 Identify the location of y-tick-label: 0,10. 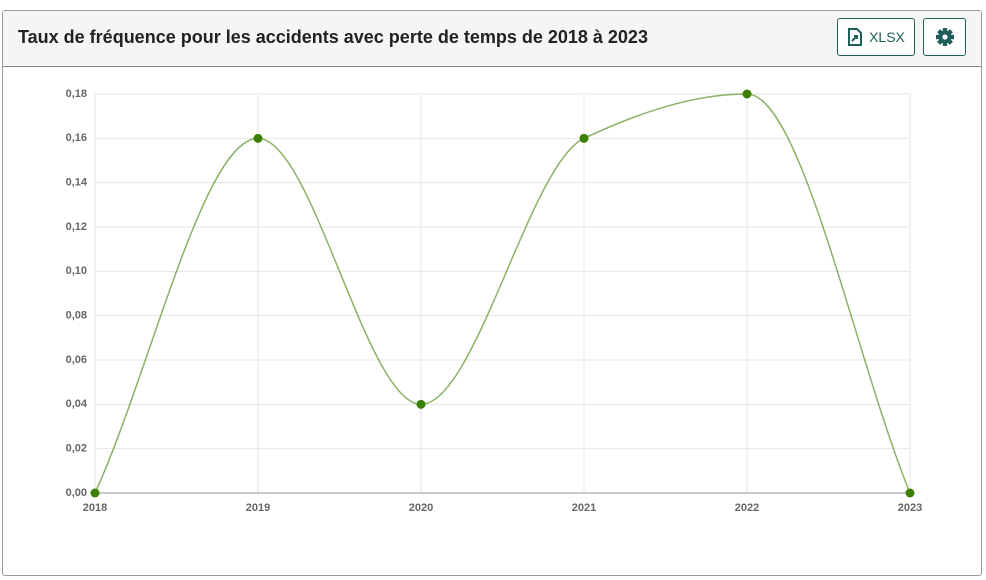
(76, 271).